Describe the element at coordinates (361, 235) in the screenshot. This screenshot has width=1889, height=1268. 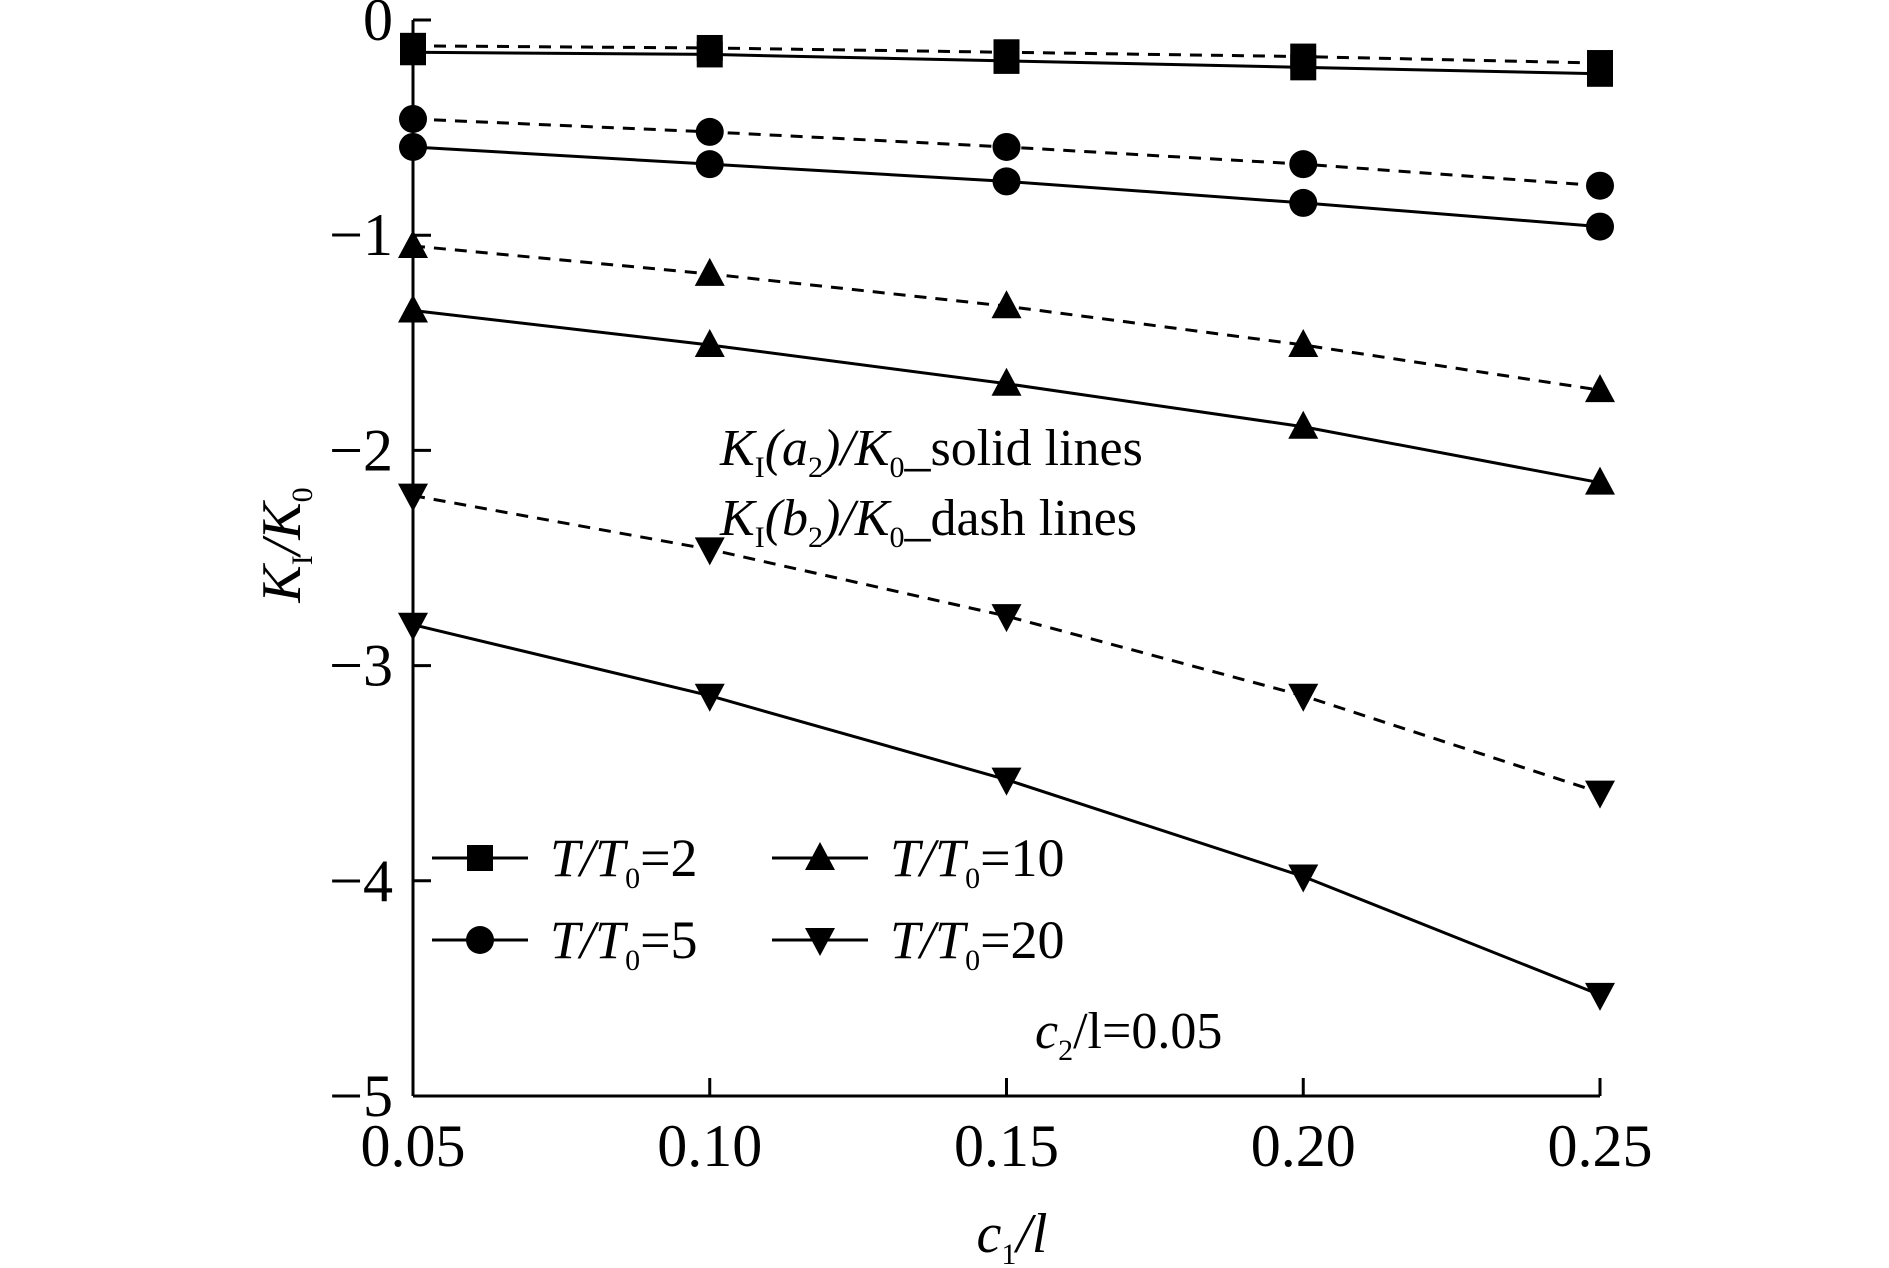
I see `y-tick-label: −1` at that location.